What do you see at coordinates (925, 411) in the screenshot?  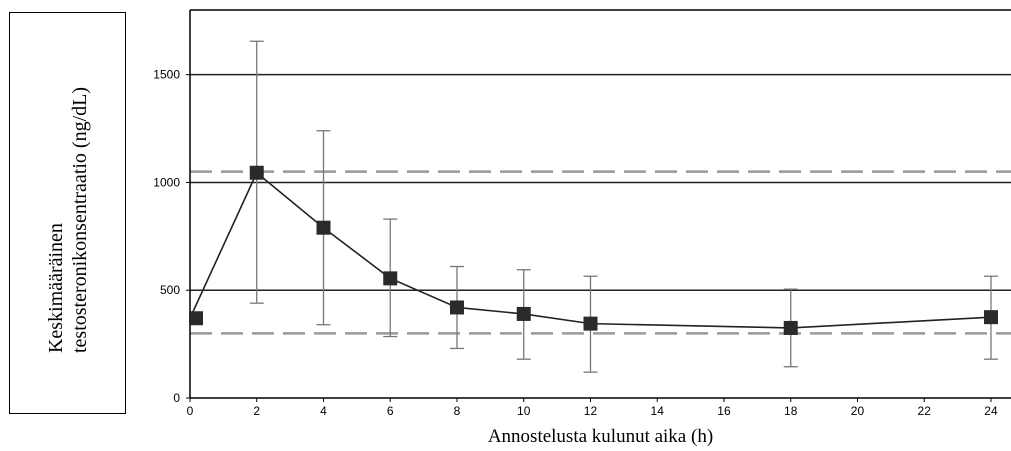 I see `x-tick-label-22: 22` at bounding box center [925, 411].